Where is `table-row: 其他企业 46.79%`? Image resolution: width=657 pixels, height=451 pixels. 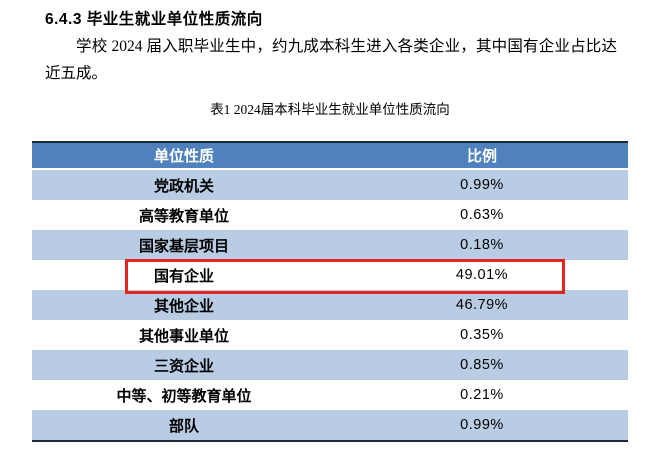
table-row: 其他企业 46.79% is located at coordinates (330, 305).